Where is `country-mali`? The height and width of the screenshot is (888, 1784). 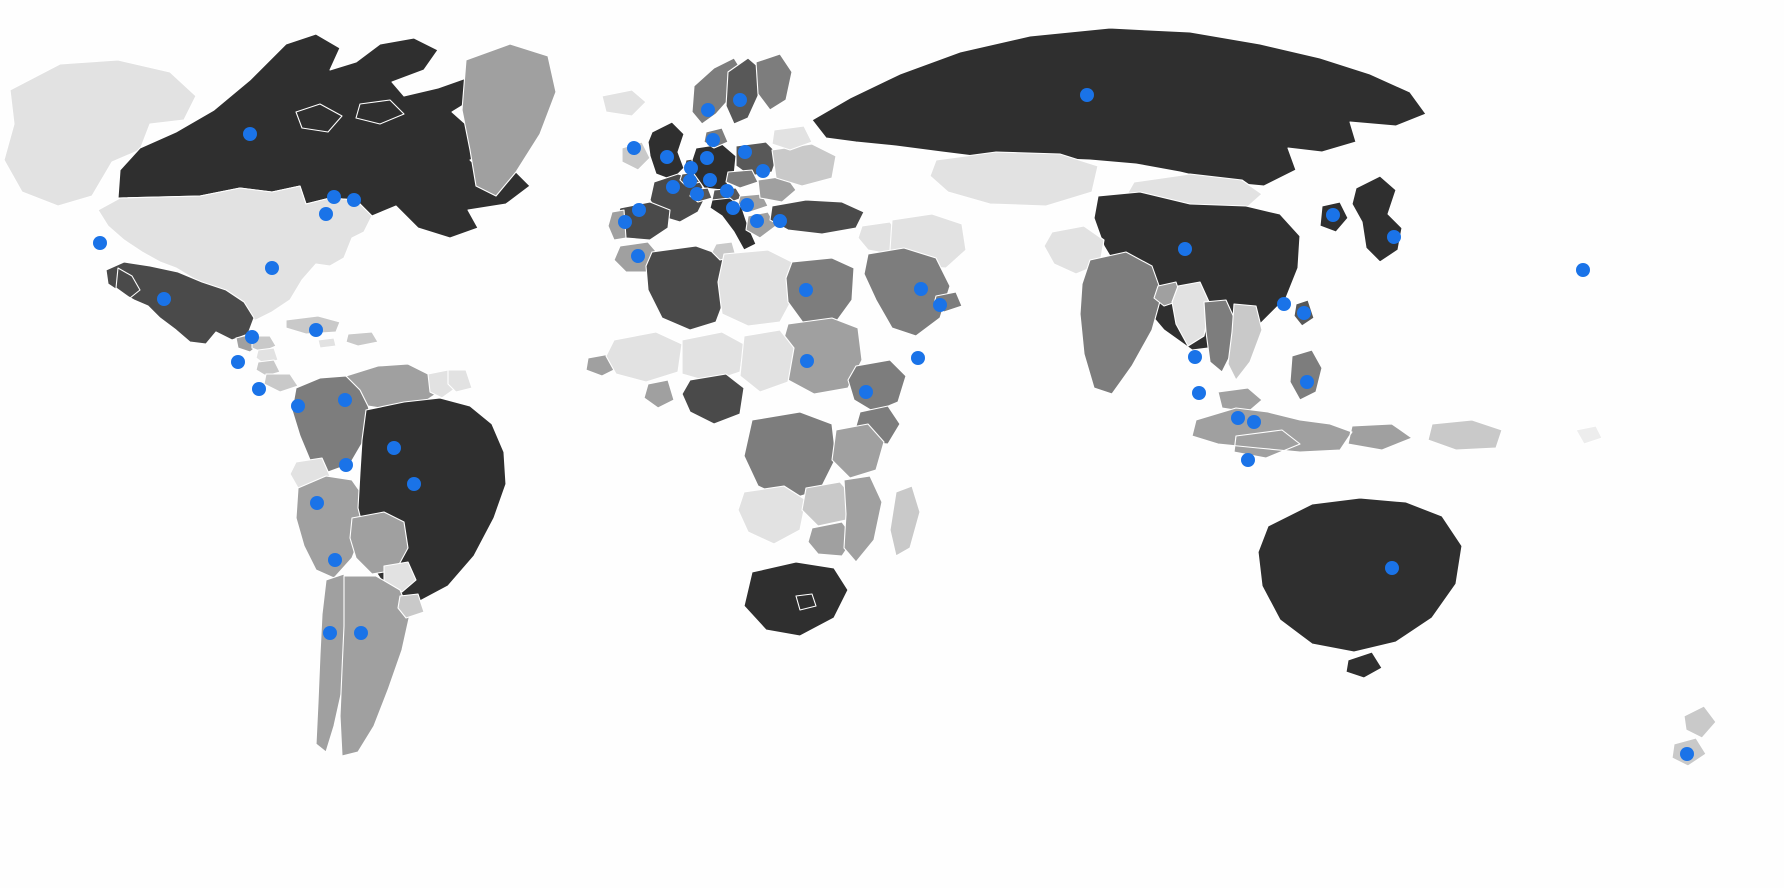 country-mali is located at coordinates (644, 357).